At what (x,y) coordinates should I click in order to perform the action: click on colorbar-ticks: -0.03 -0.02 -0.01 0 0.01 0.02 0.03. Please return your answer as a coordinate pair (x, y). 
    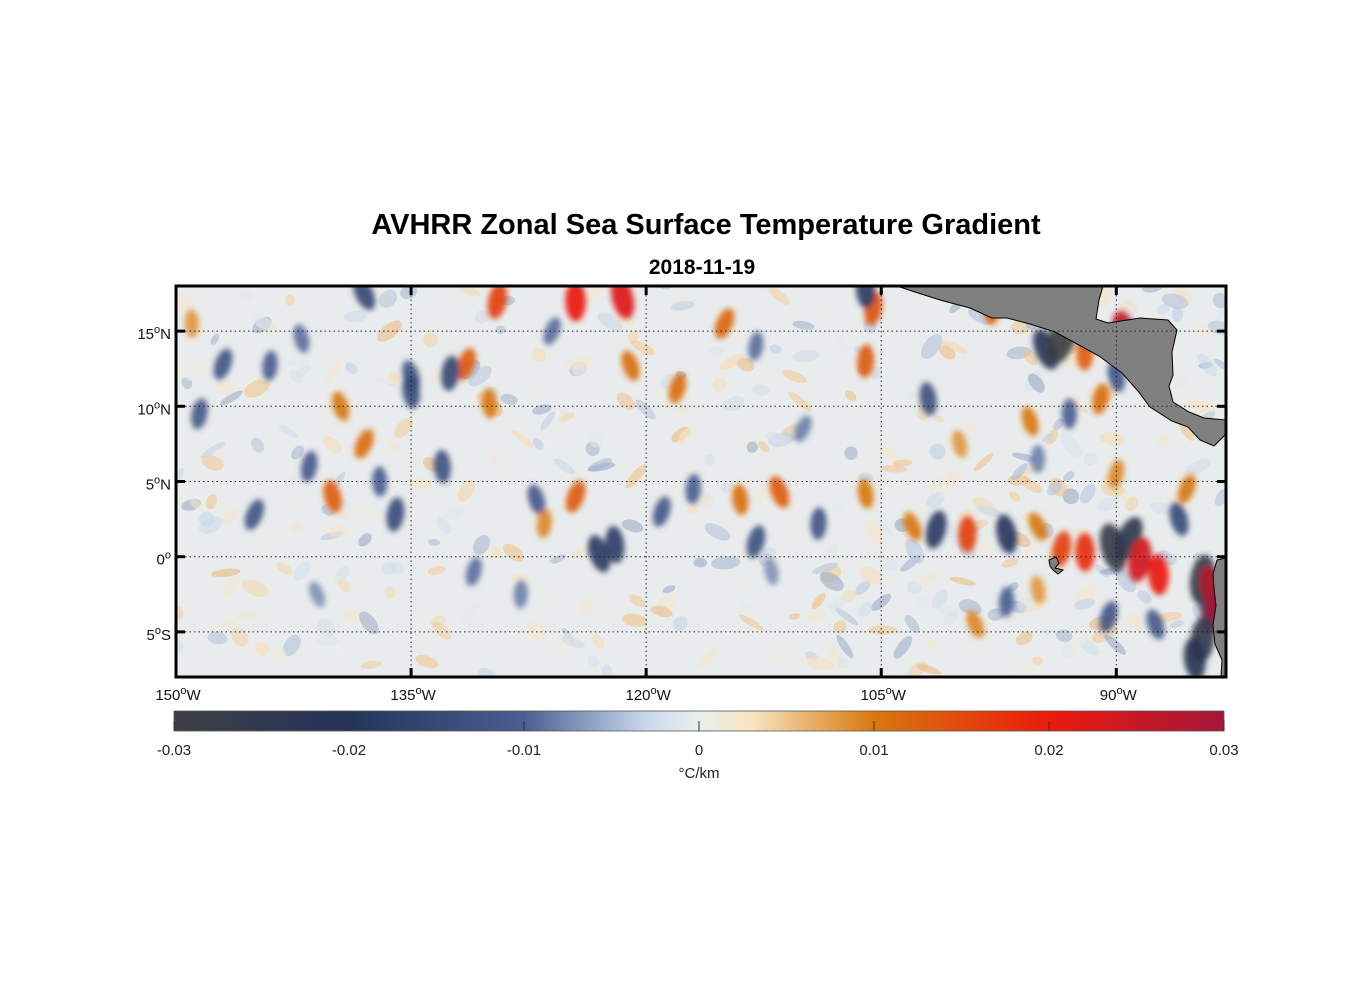
    Looking at the image, I should click on (698, 740).